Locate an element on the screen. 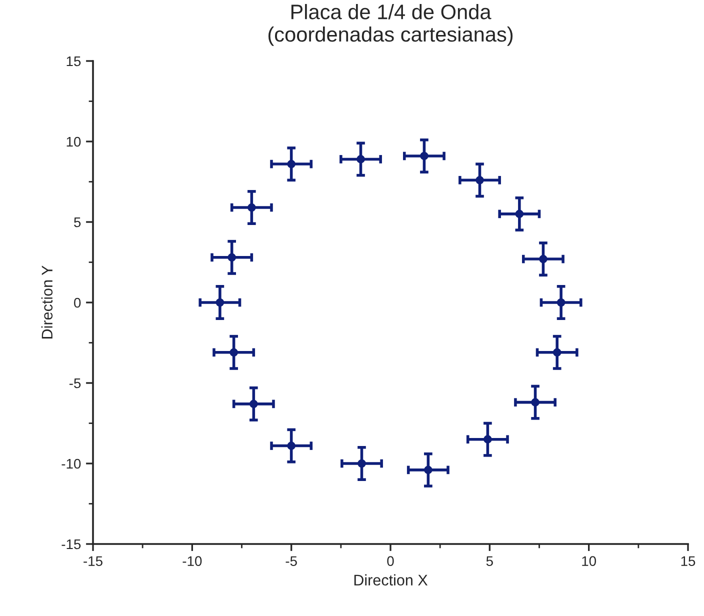 Image resolution: width=704 pixels, height=616 pixels. y-tick-label: -15 is located at coordinates (71, 544).